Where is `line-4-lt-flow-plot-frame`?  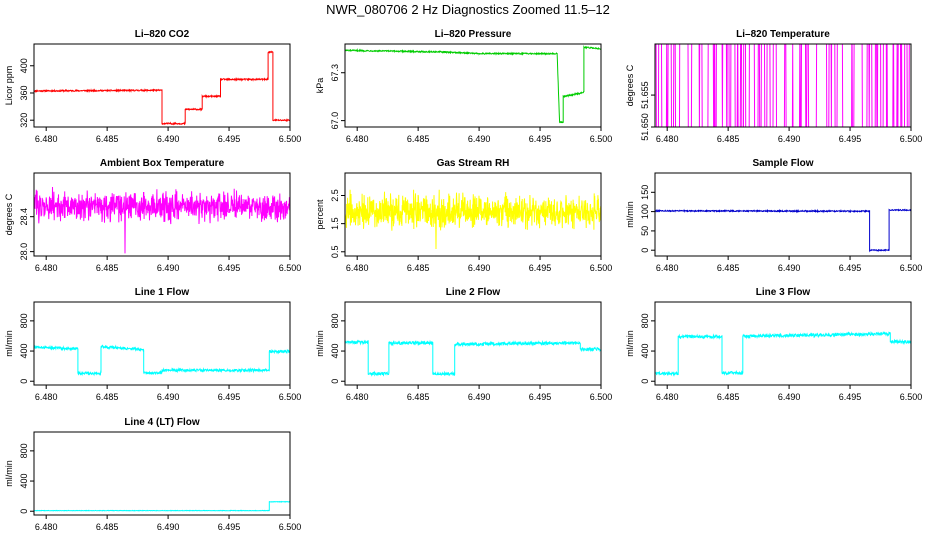 line-4-lt-flow-plot-frame is located at coordinates (162, 473).